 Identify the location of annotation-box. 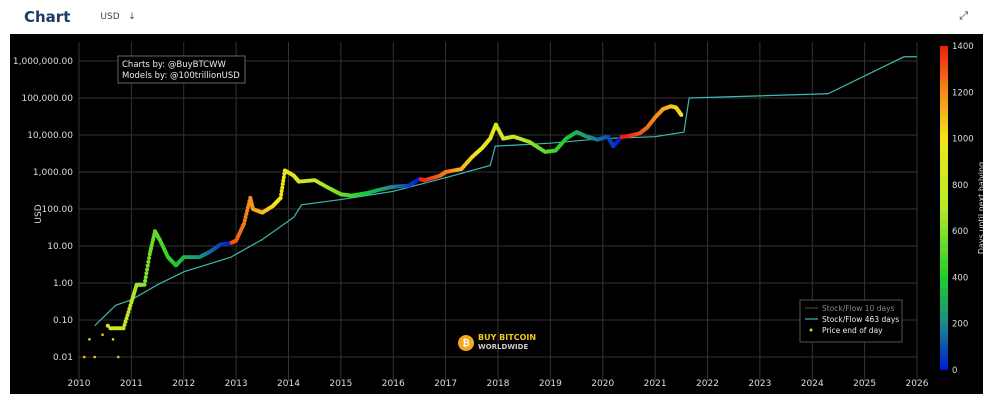
(181, 69).